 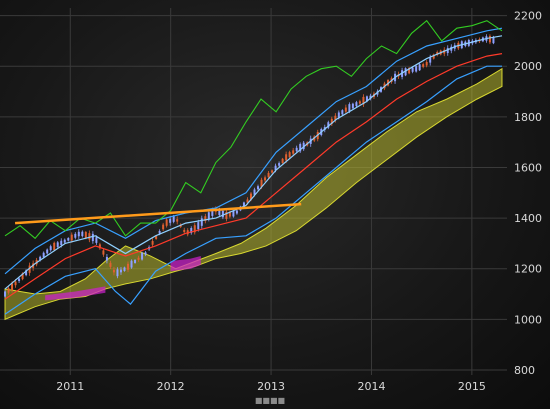 What do you see at coordinates (528, 193) in the screenshot?
I see `y-axis: 800 1000 1200 1400 1600 1800 2000 2200` at bounding box center [528, 193].